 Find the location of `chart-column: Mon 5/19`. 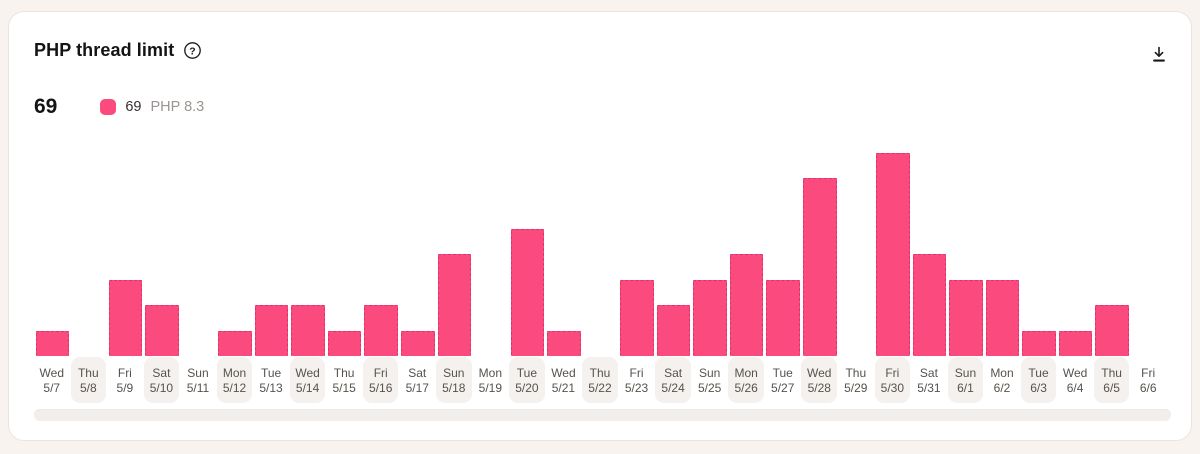

chart-column: Mon 5/19 is located at coordinates (491, 278).